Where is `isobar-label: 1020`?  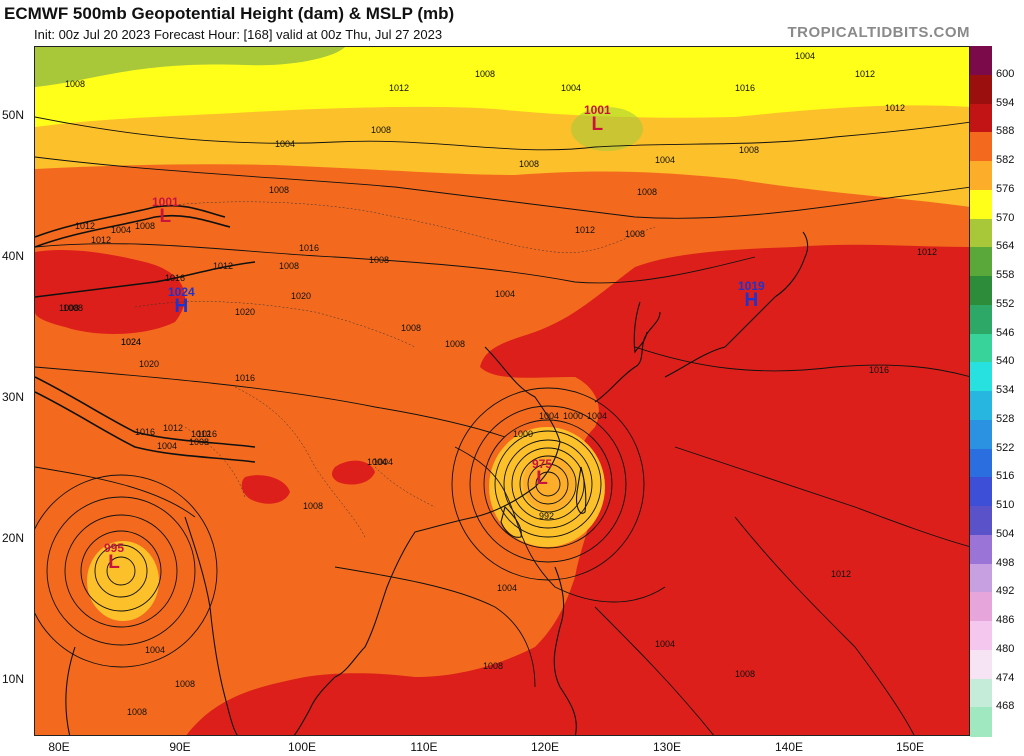
isobar-label: 1020 is located at coordinates (149, 364).